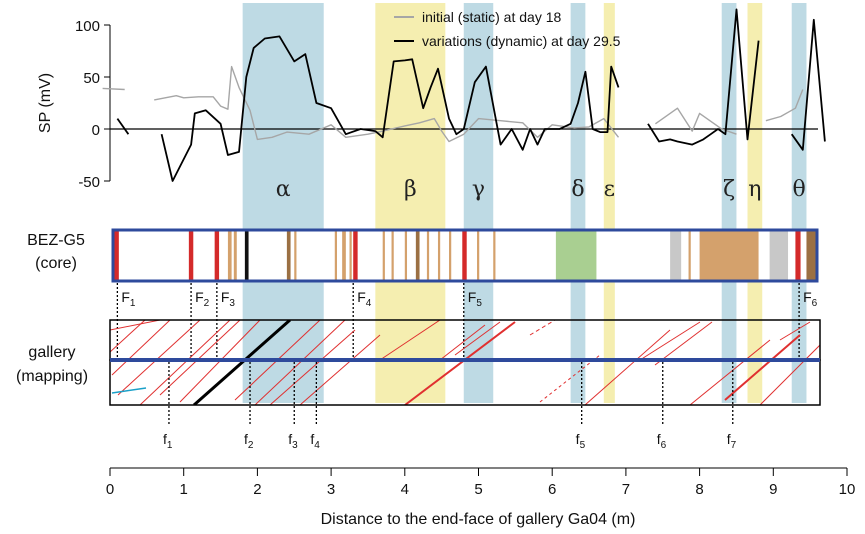  I want to click on core-block-green, so click(576, 255).